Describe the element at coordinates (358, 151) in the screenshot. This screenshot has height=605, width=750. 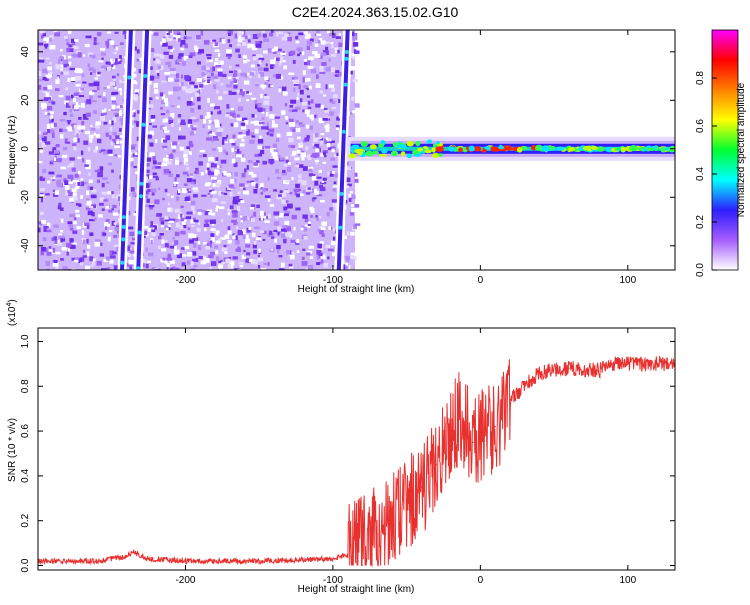
I see `track-peak` at that location.